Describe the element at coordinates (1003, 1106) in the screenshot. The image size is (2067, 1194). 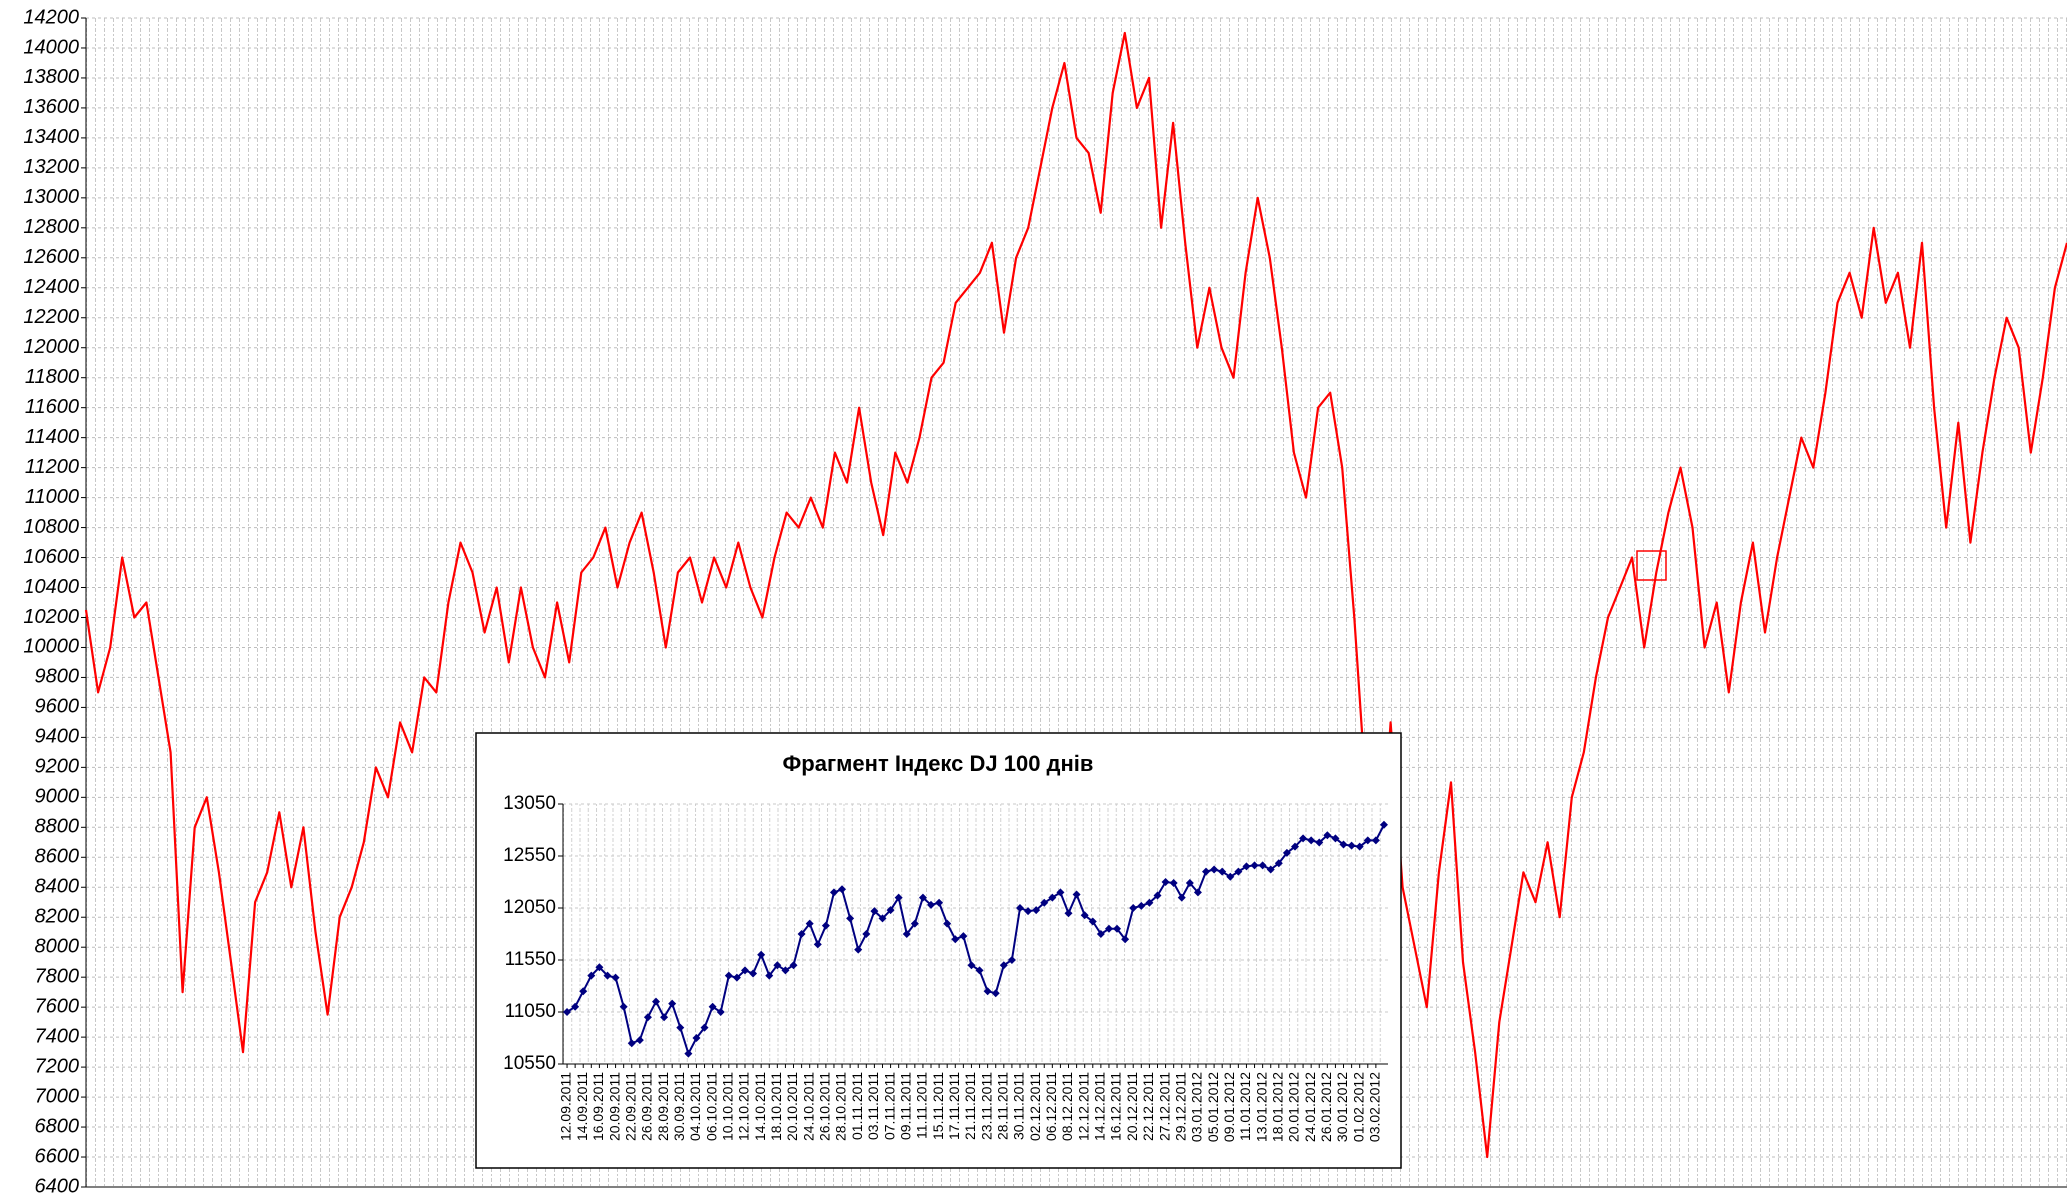
I see `x-tick-label: 28.11.2011` at that location.